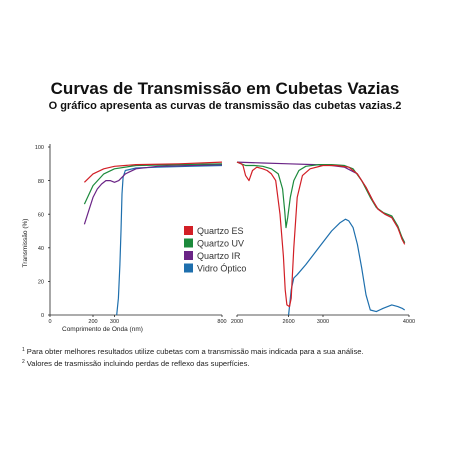 The image size is (450, 450). Describe the element at coordinates (188, 230) in the screenshot. I see `legend-swatch-quartzo-es` at that location.